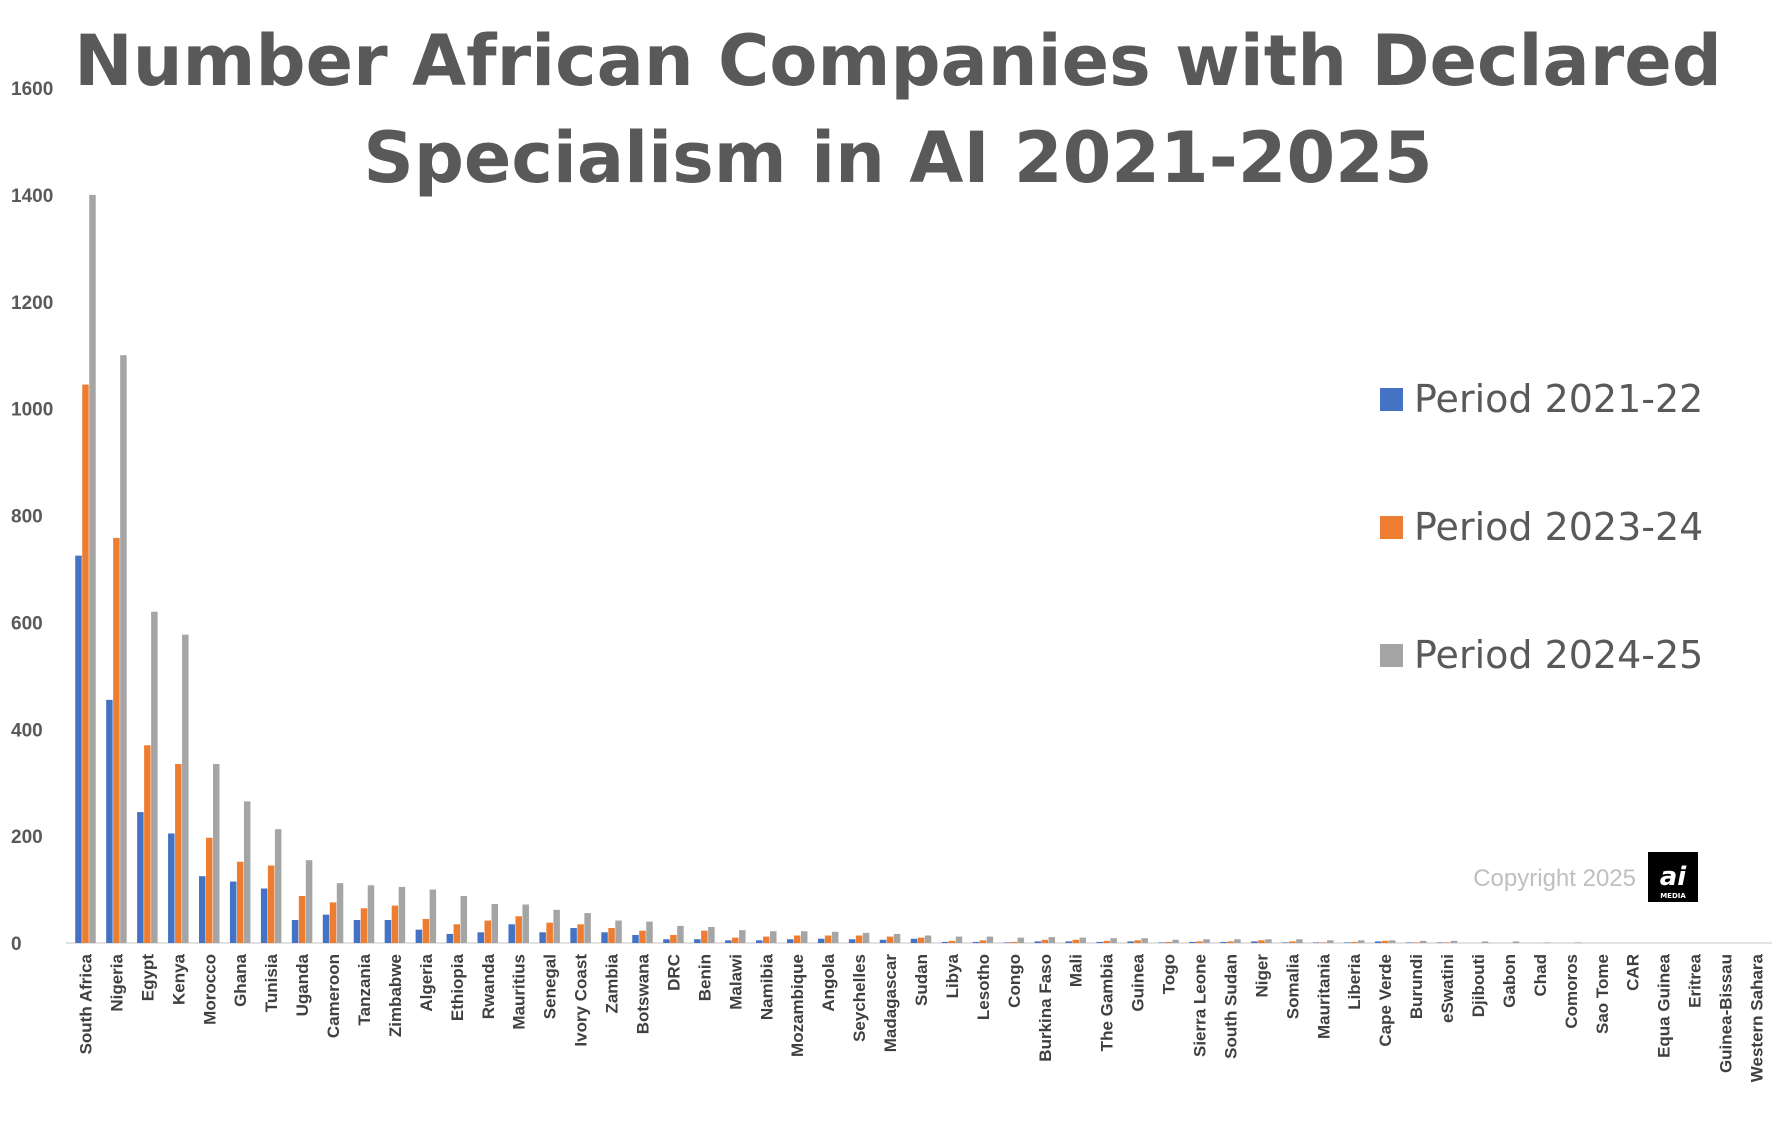 This screenshot has width=1784, height=1136. What do you see at coordinates (1509, 981) in the screenshot?
I see `x-tick-label: Gabon` at bounding box center [1509, 981].